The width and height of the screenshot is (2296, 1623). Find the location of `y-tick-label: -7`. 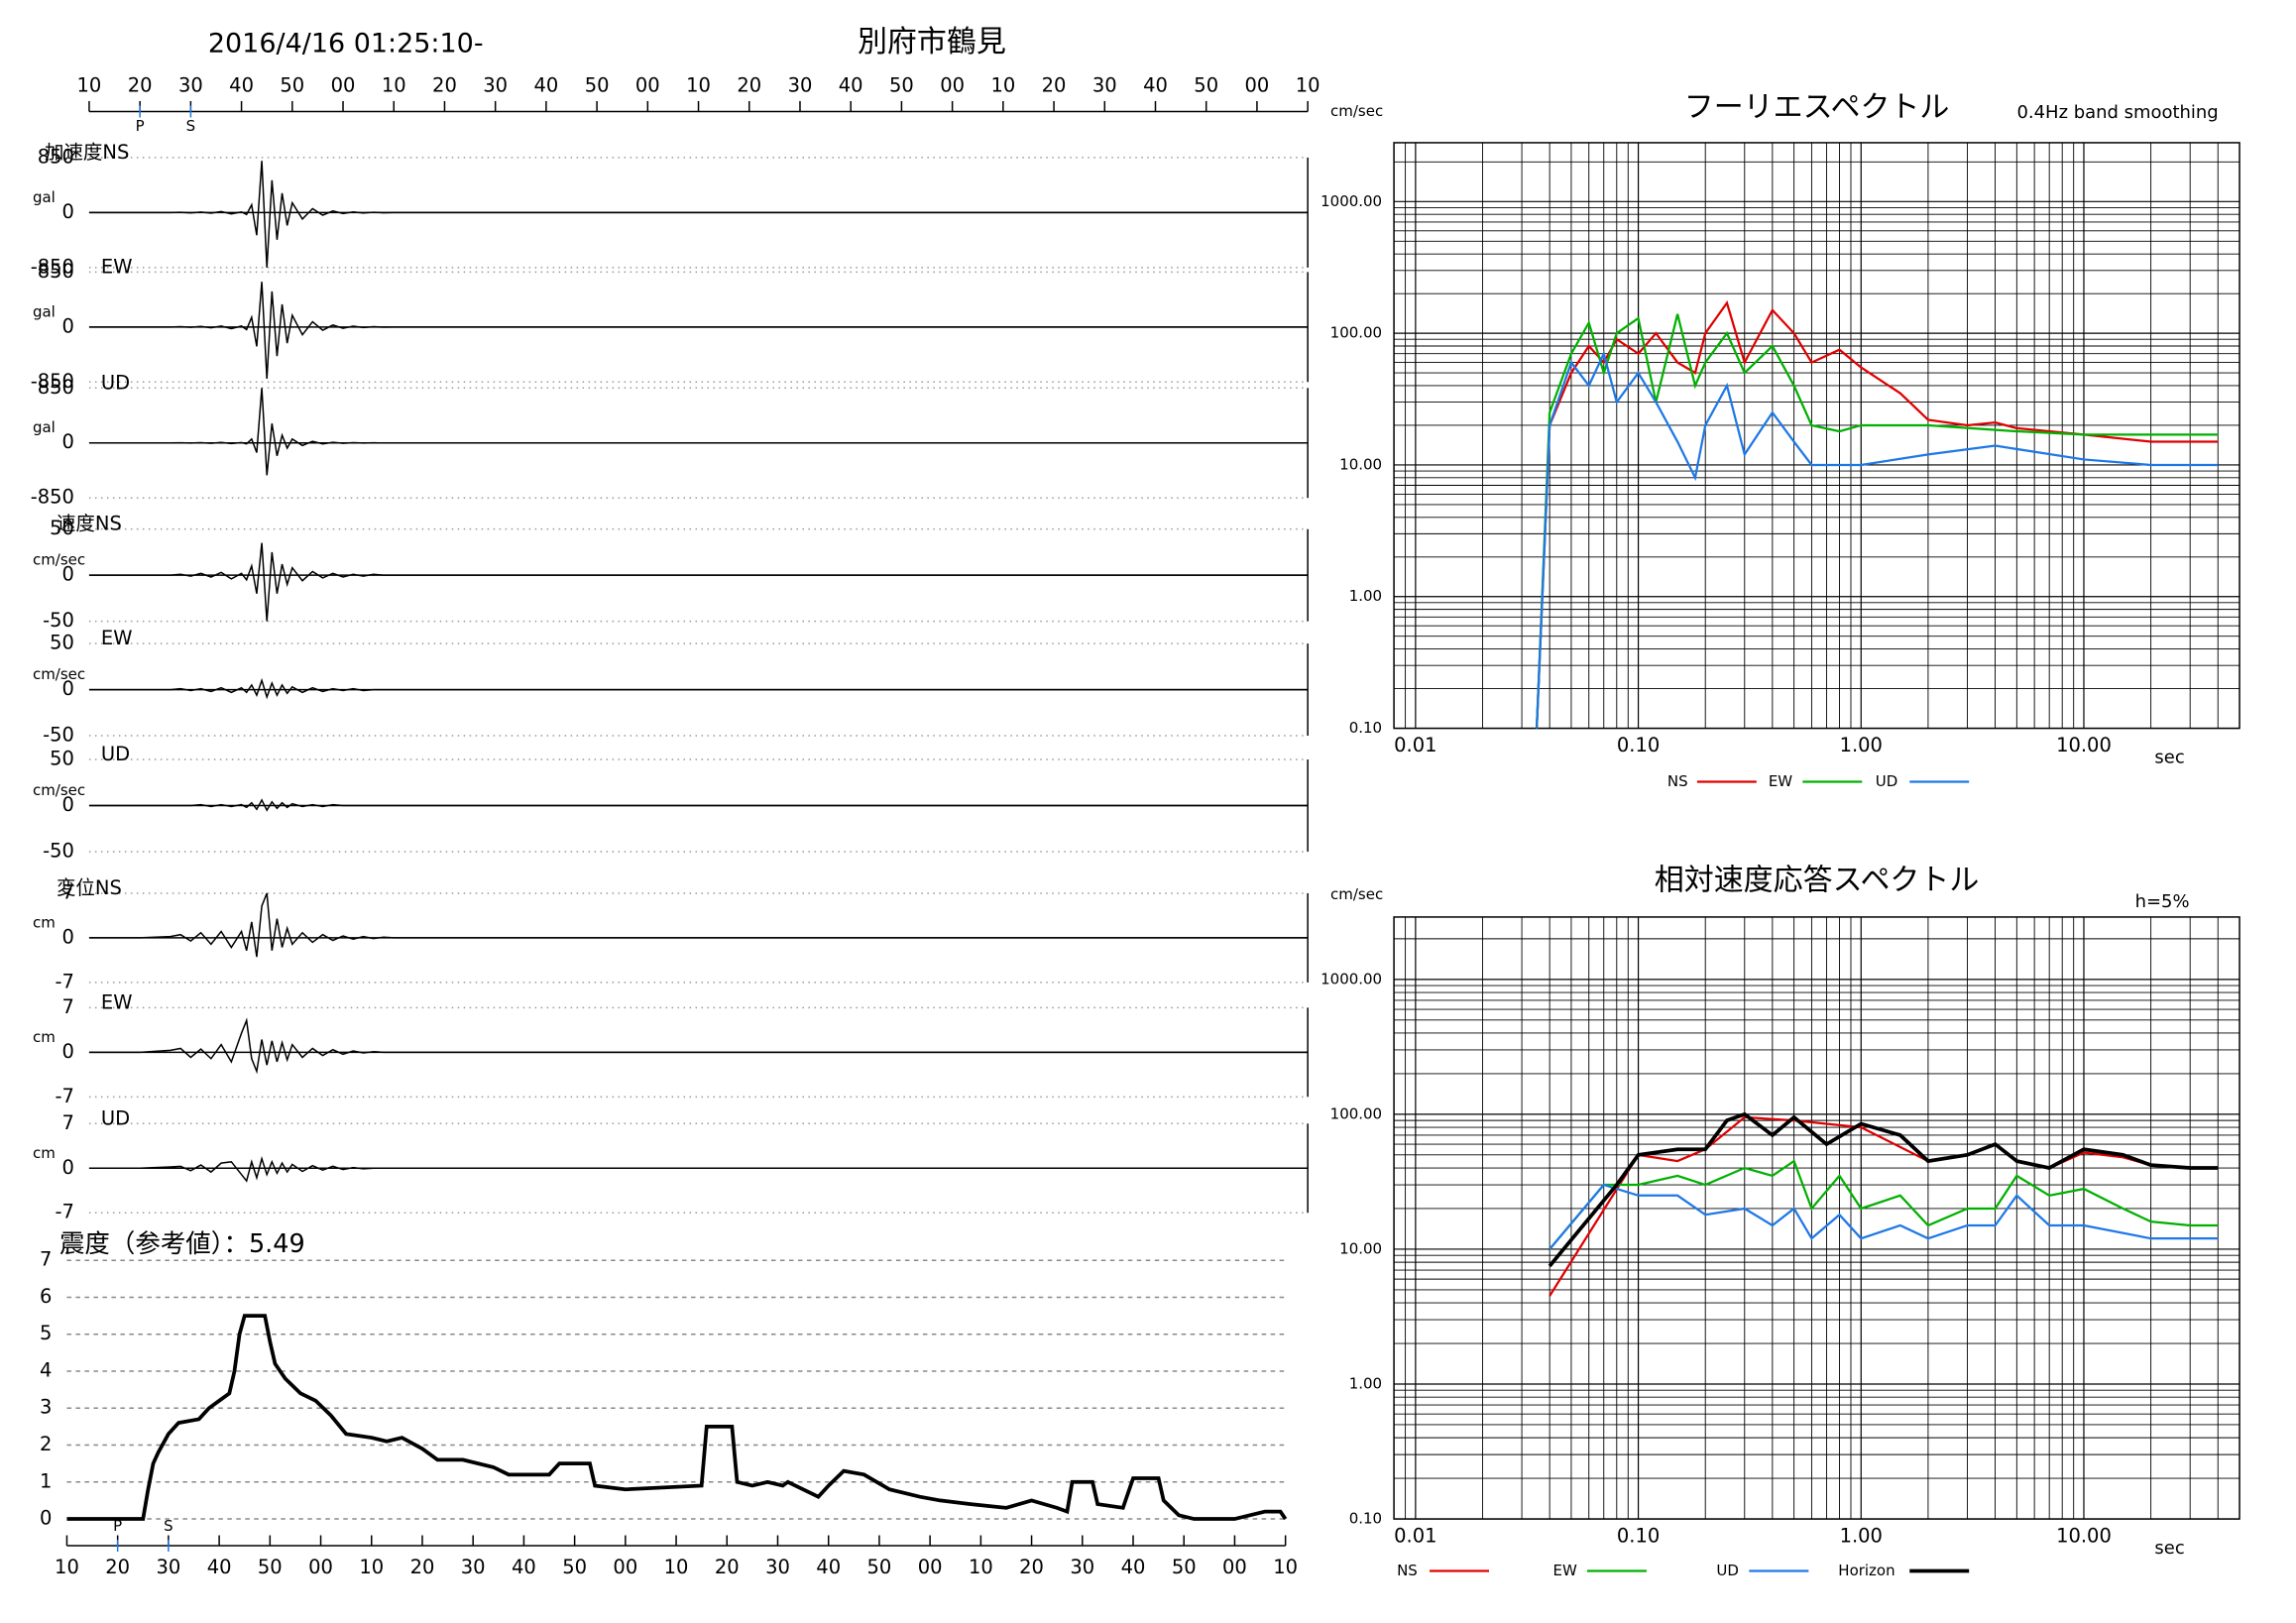

y-tick-label: -7 is located at coordinates (65, 1212).